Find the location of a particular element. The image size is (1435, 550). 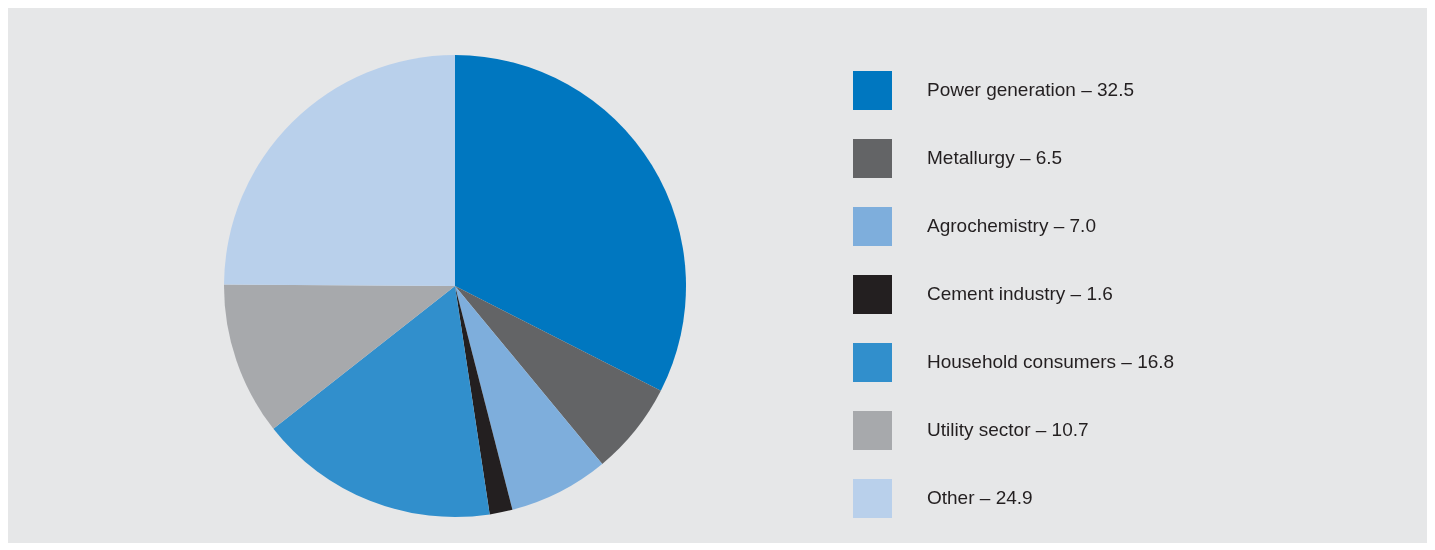

legend-label: Other – 24.9 is located at coordinates (980, 498).